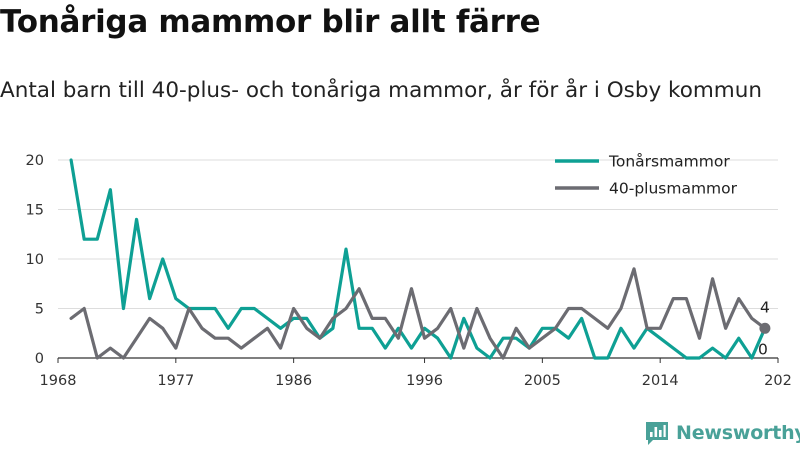 The image size is (800, 450). I want to click on x-tick-label-1968: 1968, so click(58, 381).